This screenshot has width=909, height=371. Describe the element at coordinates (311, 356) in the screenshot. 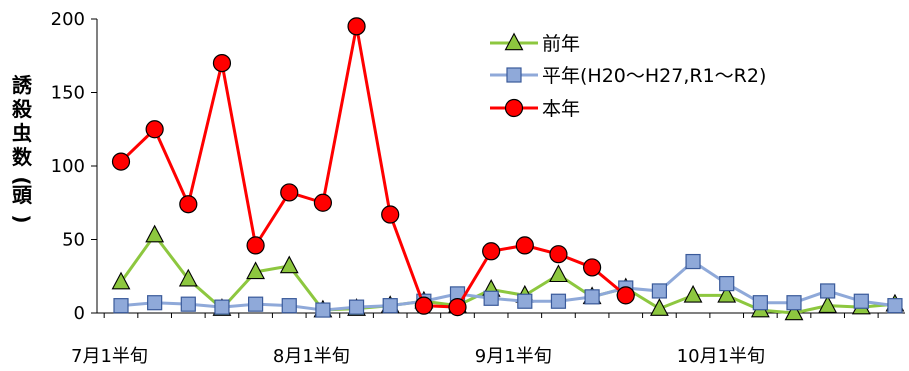

I see `x-tick-label: 8月1半旬` at that location.